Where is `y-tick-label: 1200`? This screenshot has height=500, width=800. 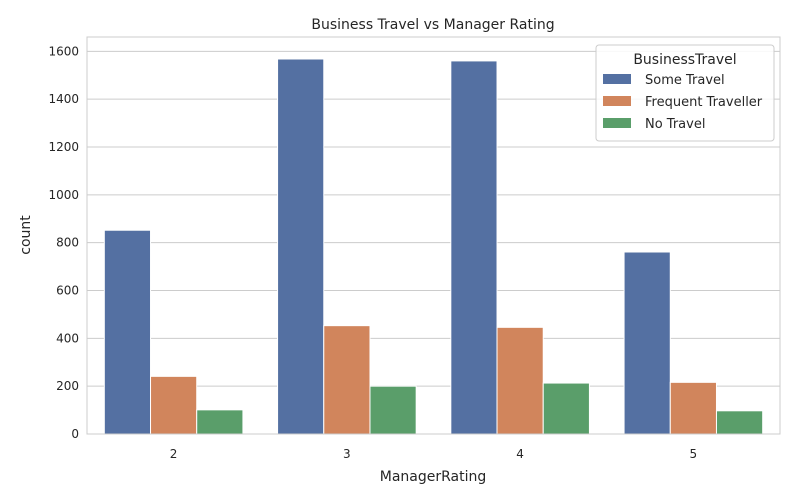 y-tick-label: 1200 is located at coordinates (63, 147).